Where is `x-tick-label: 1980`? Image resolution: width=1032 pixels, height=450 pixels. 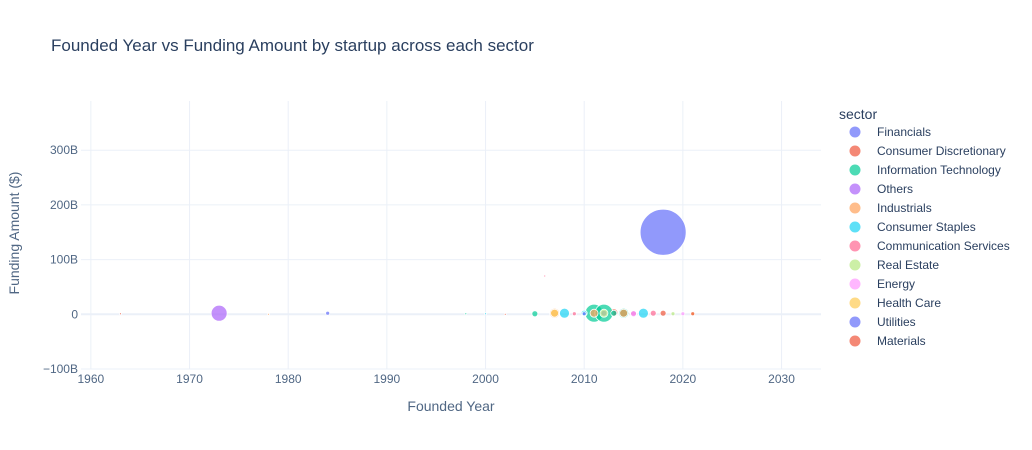 x-tick-label: 1980 is located at coordinates (288, 379).